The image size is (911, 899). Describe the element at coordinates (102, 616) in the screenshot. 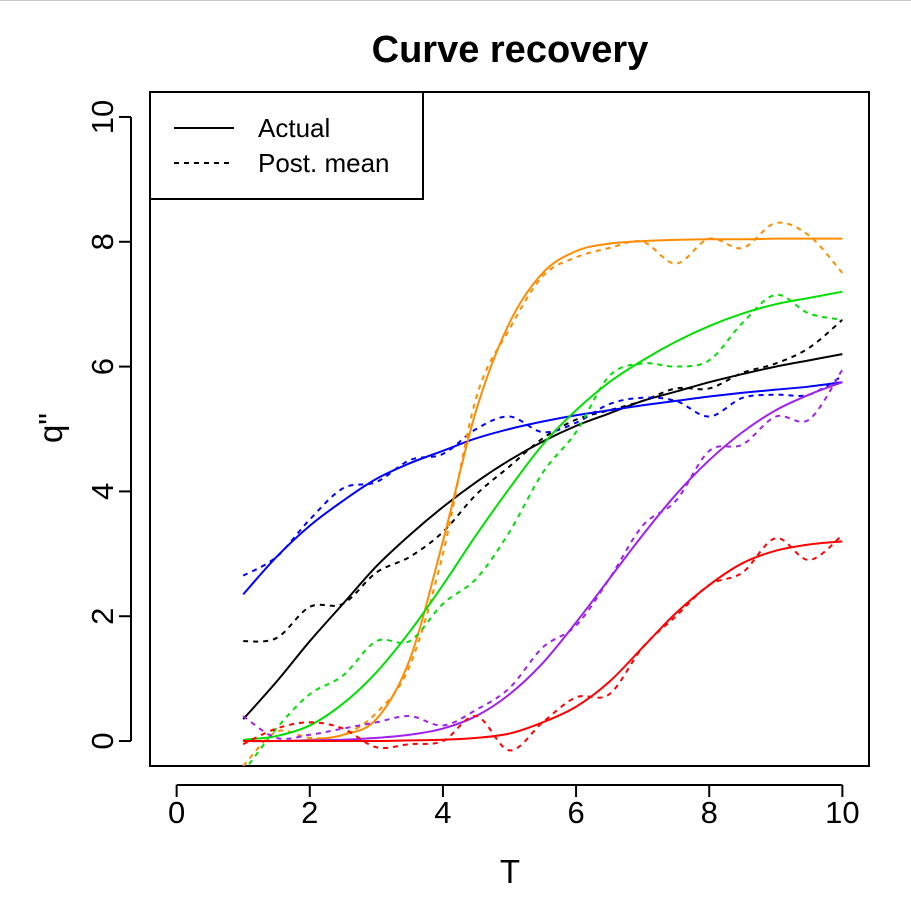

I see `y-tick-label: 2` at that location.